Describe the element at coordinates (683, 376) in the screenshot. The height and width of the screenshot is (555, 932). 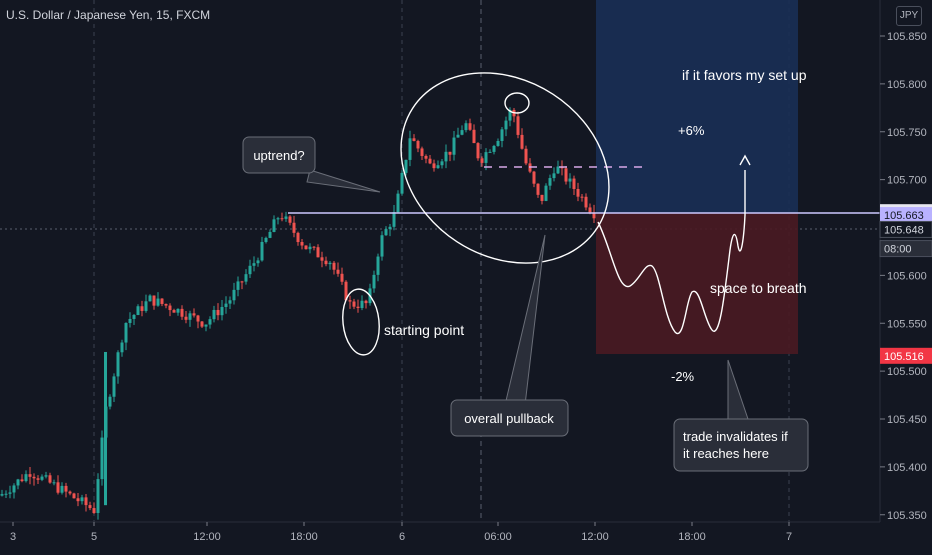
I see `minus-text: -2%` at that location.